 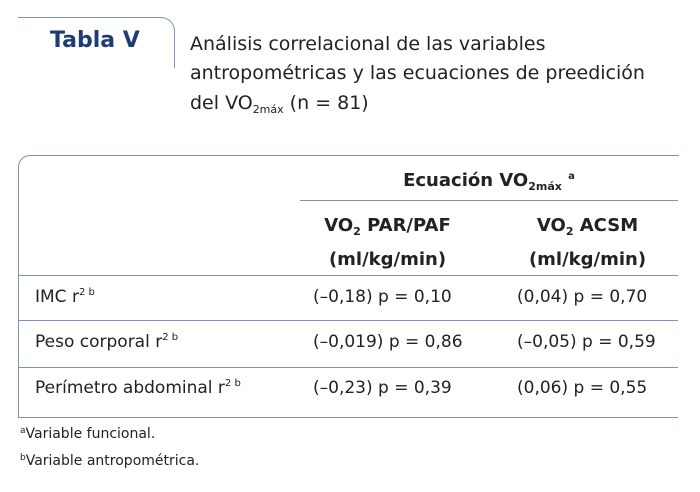 I want to click on footnote-text: Variable funcional., so click(x=90, y=434).